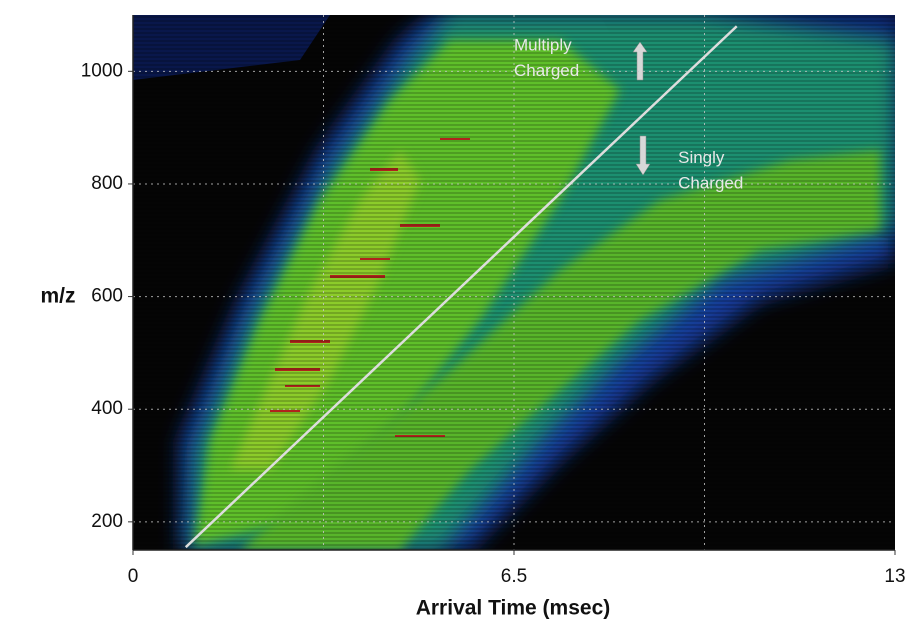 The width and height of the screenshot is (908, 631). I want to click on x-tick-label: 13, so click(894, 576).